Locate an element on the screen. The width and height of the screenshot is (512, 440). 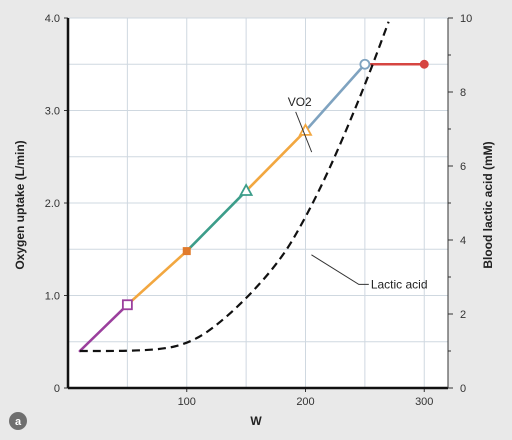
annotation-layer: VO2 Lactic acid is located at coordinates (358, 193).